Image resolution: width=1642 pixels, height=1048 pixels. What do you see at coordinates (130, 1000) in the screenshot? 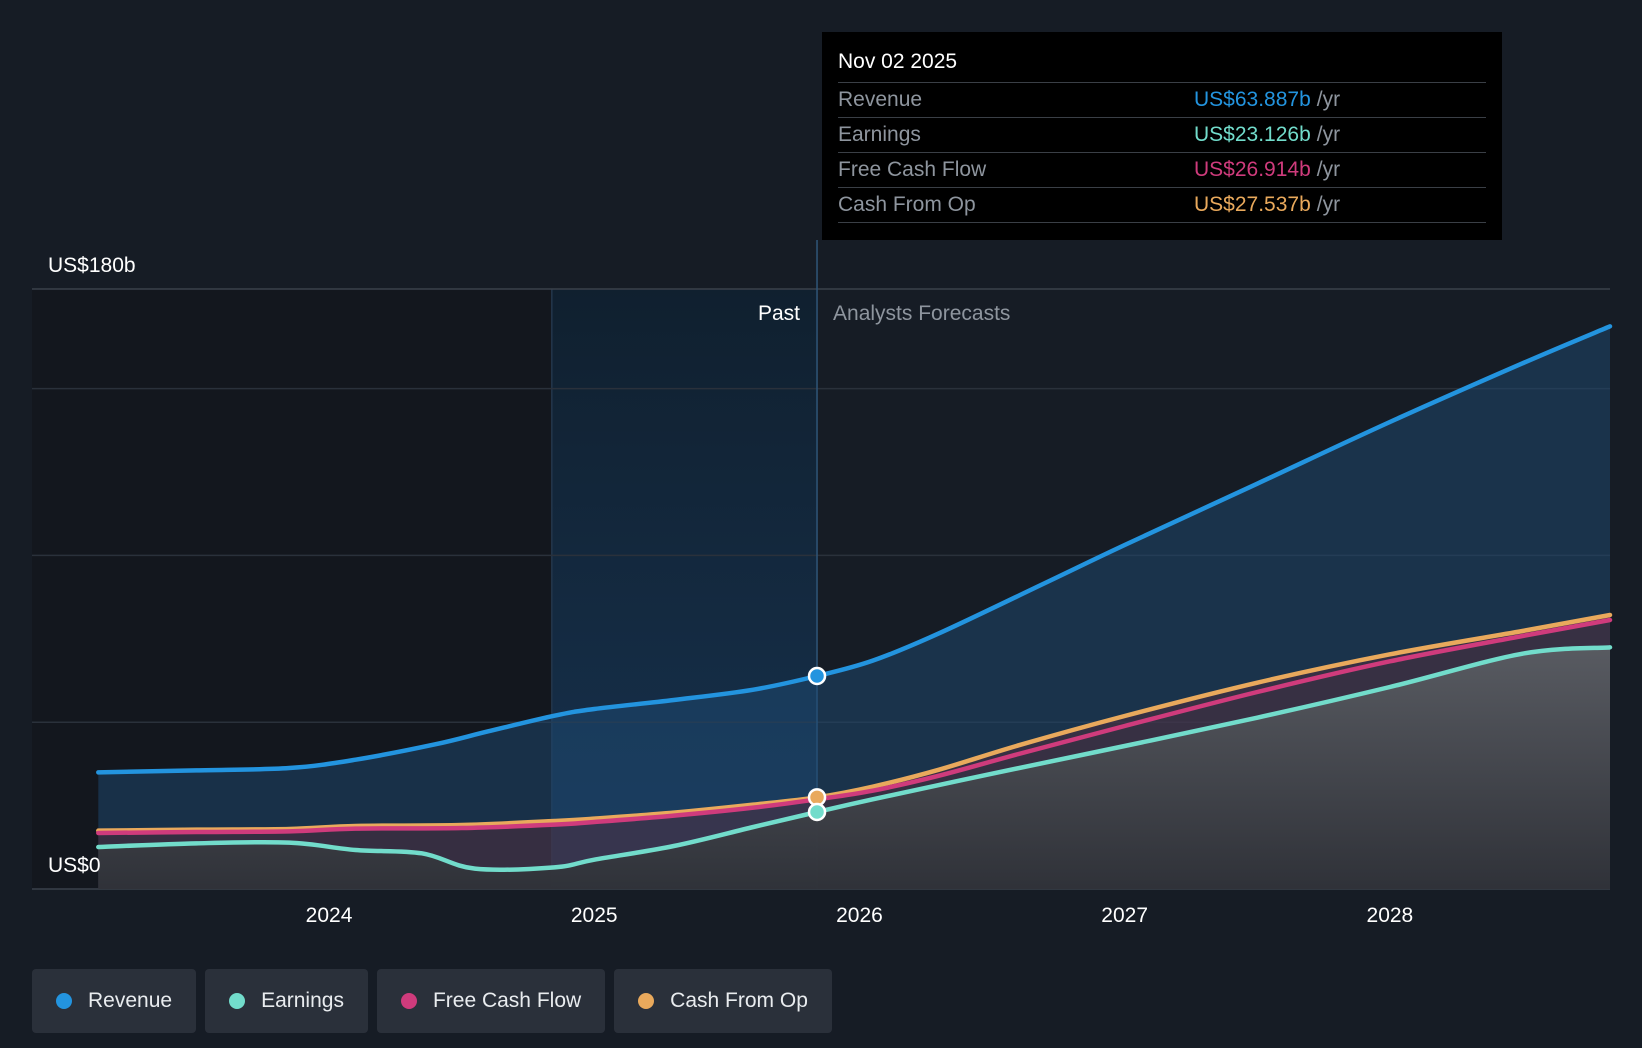
I see `legend-label: Revenue` at bounding box center [130, 1000].